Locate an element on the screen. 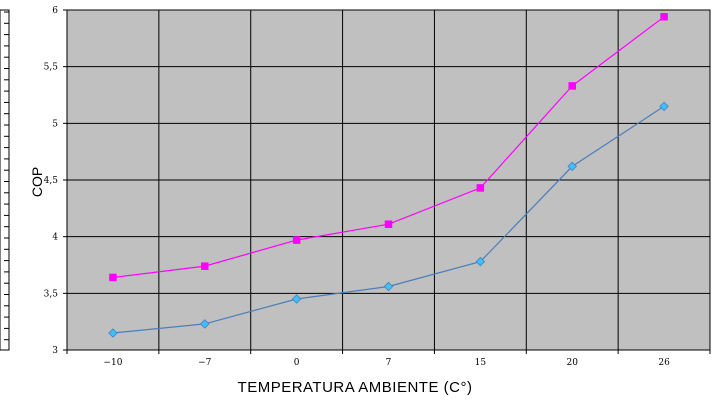  x-tick-label: 26 is located at coordinates (664, 363).